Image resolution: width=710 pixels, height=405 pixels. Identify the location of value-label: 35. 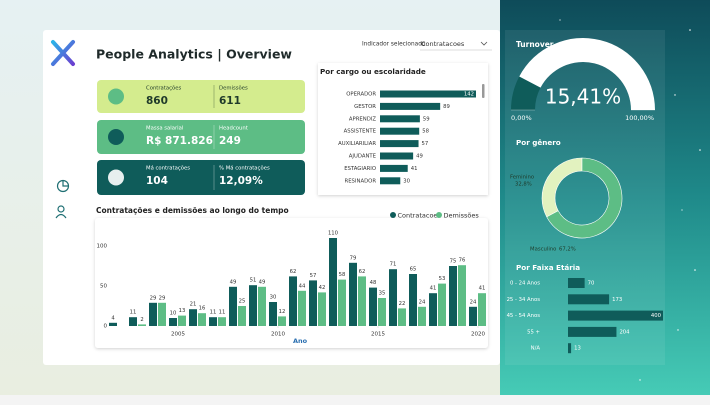
(382, 294).